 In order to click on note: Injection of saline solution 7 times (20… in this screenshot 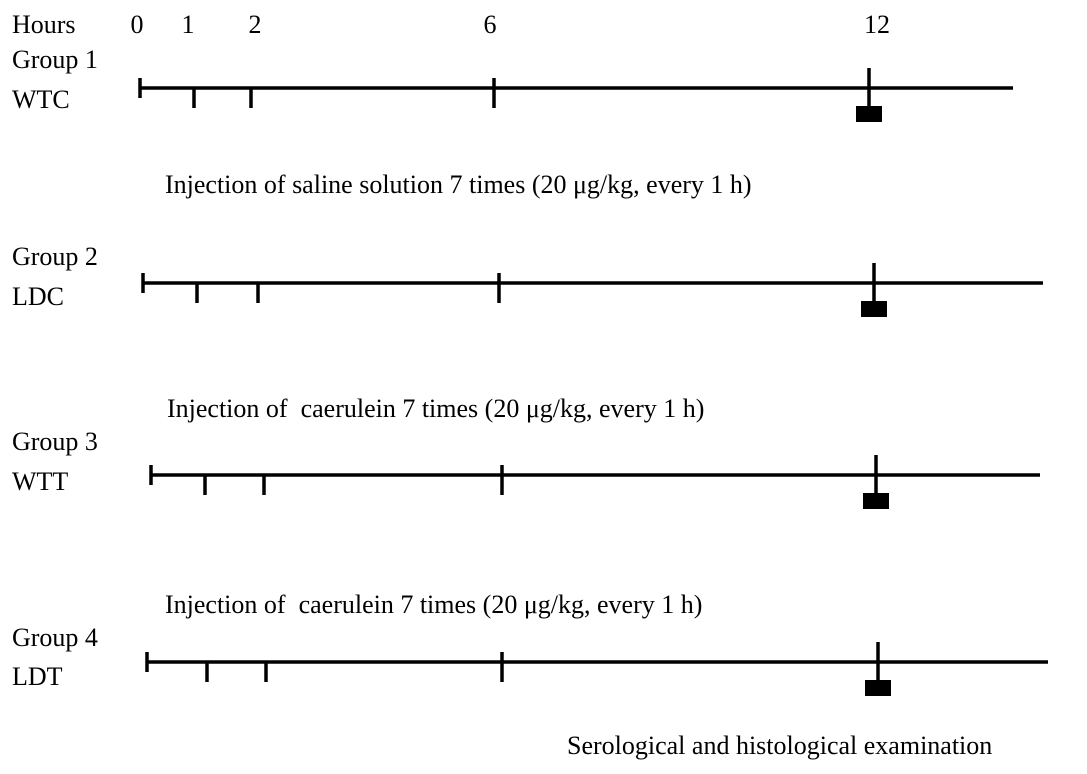, I will do `click(458, 184)`.